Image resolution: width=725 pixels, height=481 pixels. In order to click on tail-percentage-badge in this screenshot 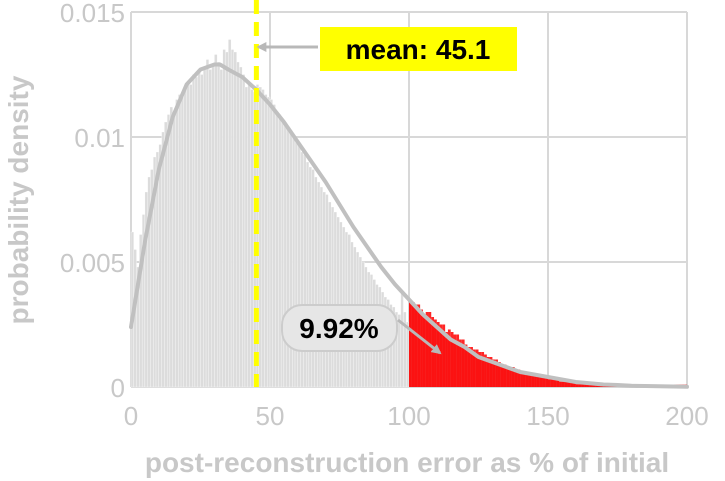, I will do `click(339, 328)`.